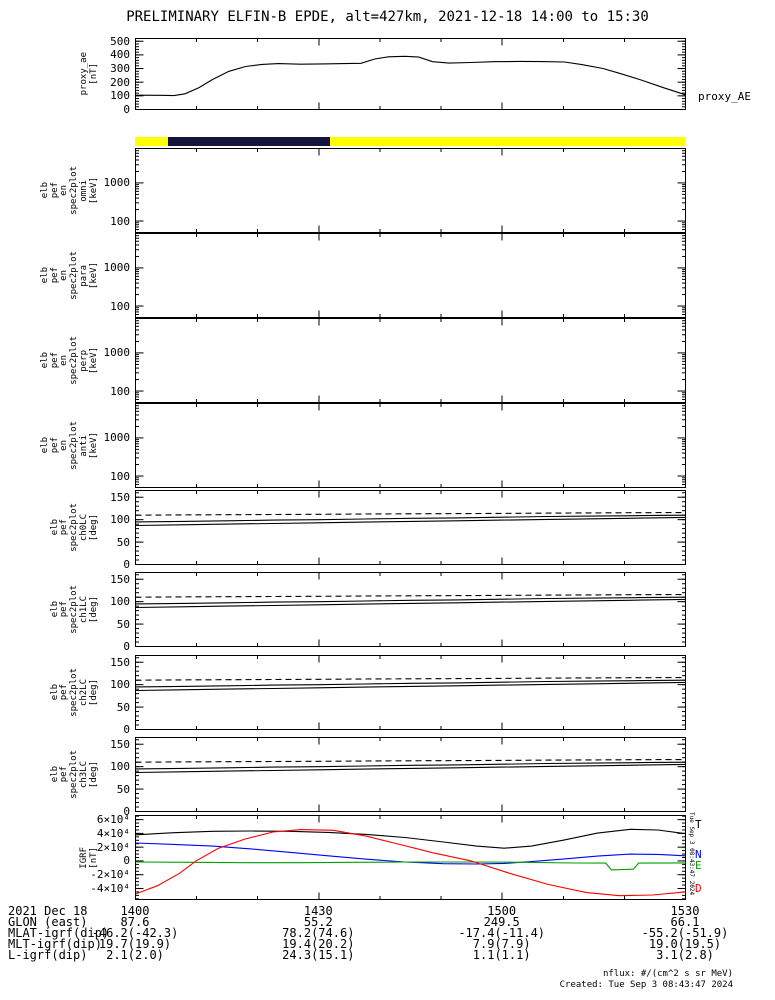  Describe the element at coordinates (410, 190) in the screenshot. I see `spec_omni-panel` at that location.